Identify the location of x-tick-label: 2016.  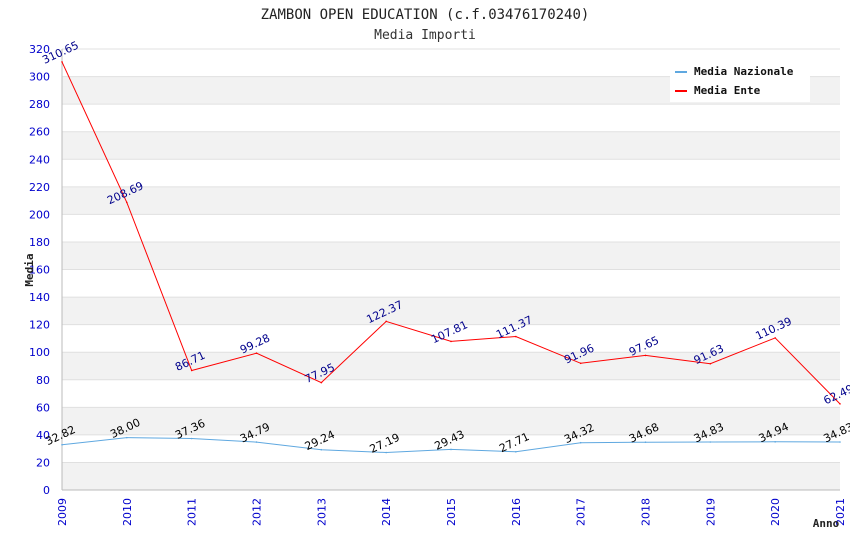
(516, 512).